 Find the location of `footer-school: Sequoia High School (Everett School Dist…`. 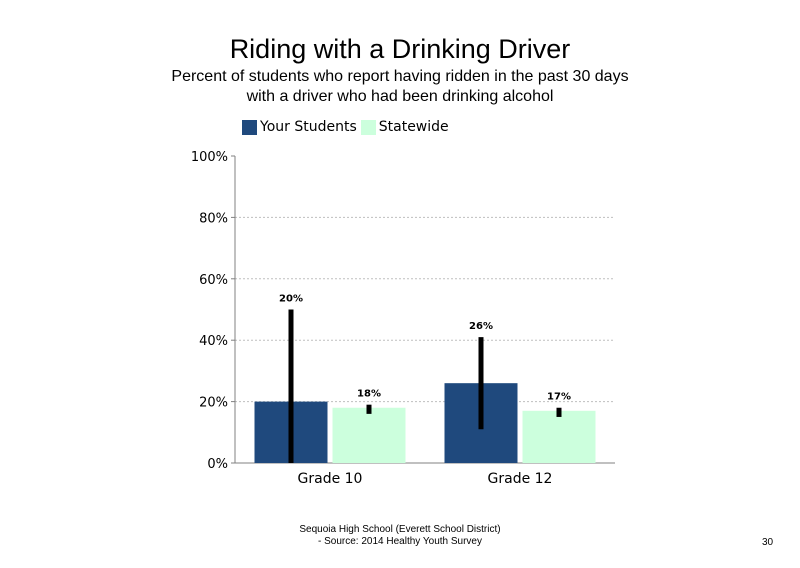

footer-school: Sequoia High School (Everett School Dist… is located at coordinates (400, 529).